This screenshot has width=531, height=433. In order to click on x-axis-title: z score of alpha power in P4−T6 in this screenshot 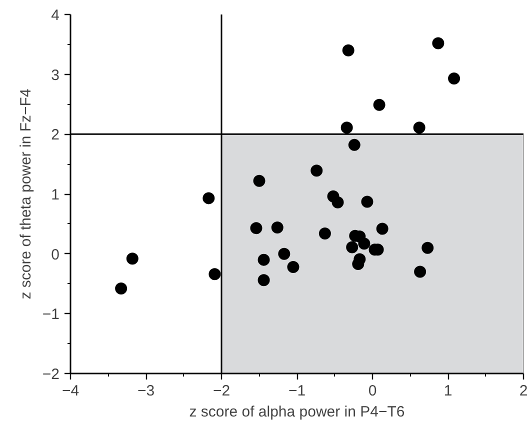, I will do `click(297, 412)`.